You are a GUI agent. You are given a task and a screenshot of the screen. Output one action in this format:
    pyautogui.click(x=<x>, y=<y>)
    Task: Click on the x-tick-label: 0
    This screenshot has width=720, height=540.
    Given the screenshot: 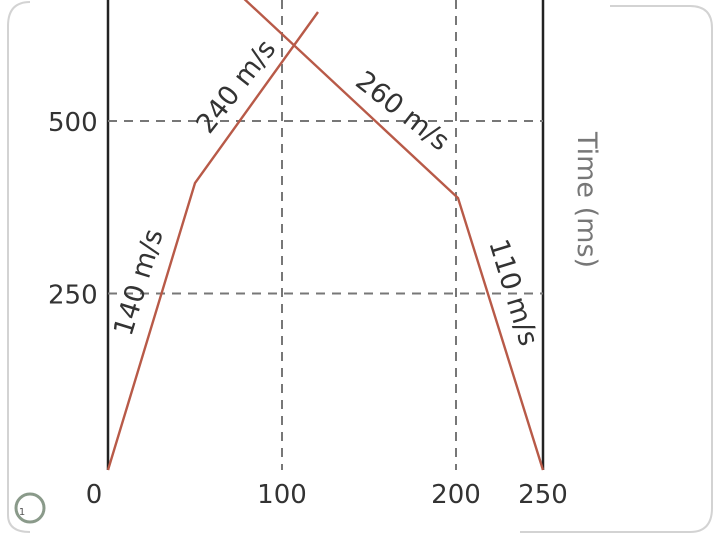 What is the action you would take?
    pyautogui.click(x=94, y=495)
    